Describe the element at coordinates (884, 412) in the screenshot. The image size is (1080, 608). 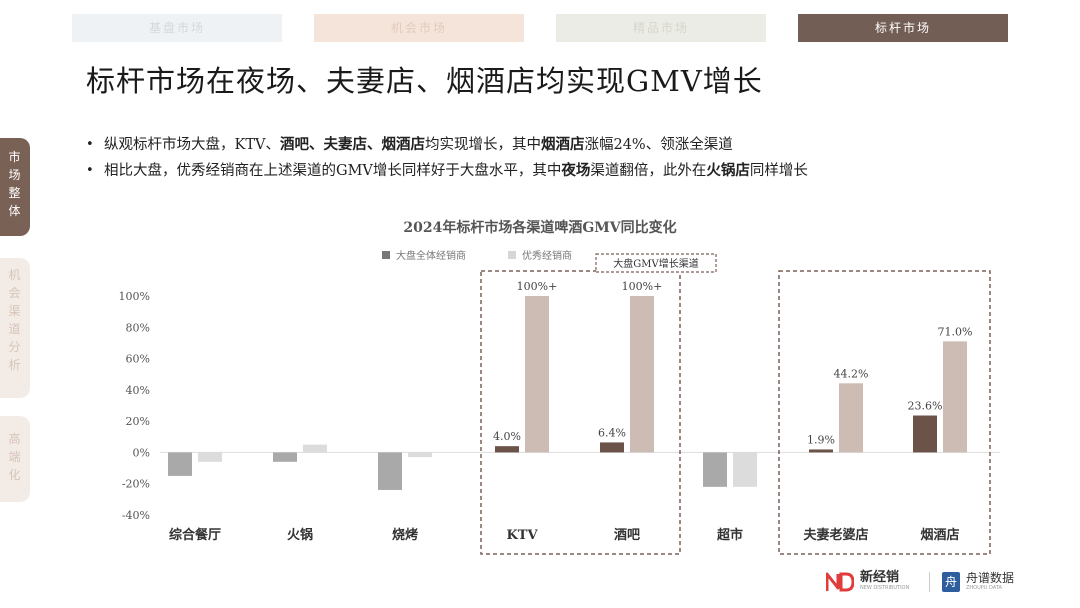
I see `highlight-box-stores` at that location.